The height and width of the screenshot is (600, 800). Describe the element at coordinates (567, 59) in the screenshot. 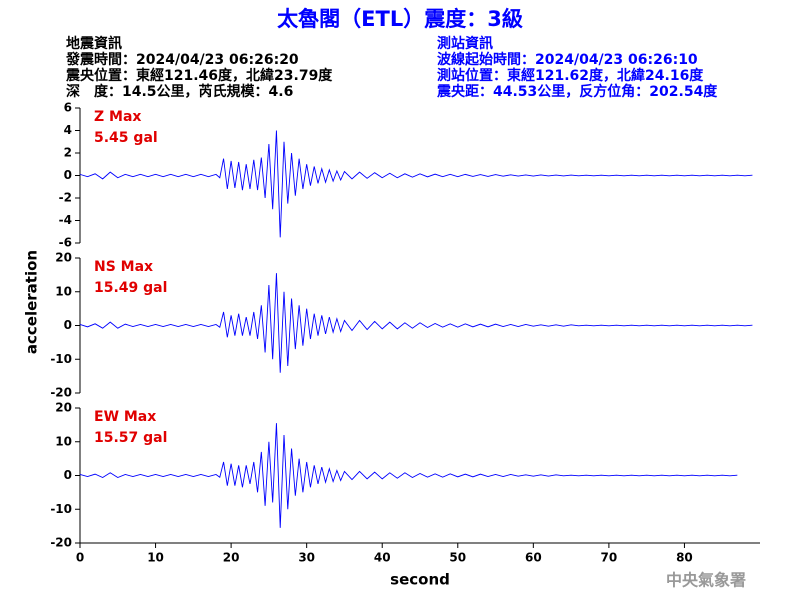

I see `info-line: 波線起始時間：2024/04/23 06:26:10` at that location.